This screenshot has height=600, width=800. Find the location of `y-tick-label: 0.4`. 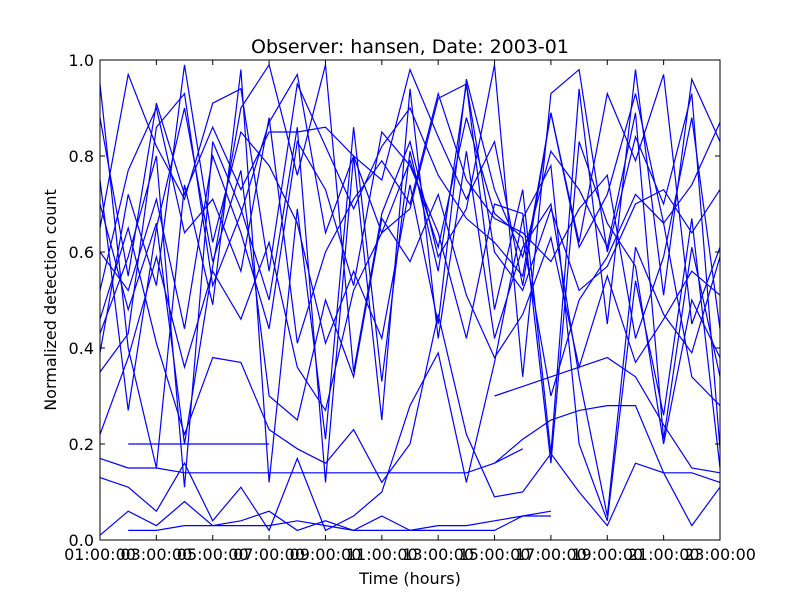

y-tick-label: 0.4 is located at coordinates (81, 348).